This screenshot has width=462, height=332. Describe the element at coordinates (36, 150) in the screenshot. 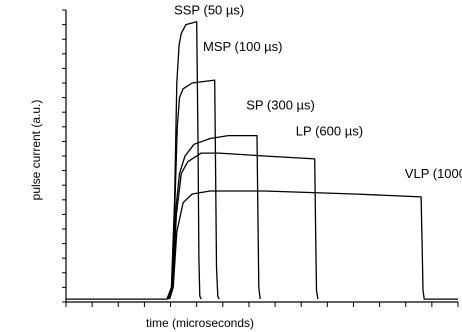

I see `y-axis-title: pulse current (a.u.)` at that location.